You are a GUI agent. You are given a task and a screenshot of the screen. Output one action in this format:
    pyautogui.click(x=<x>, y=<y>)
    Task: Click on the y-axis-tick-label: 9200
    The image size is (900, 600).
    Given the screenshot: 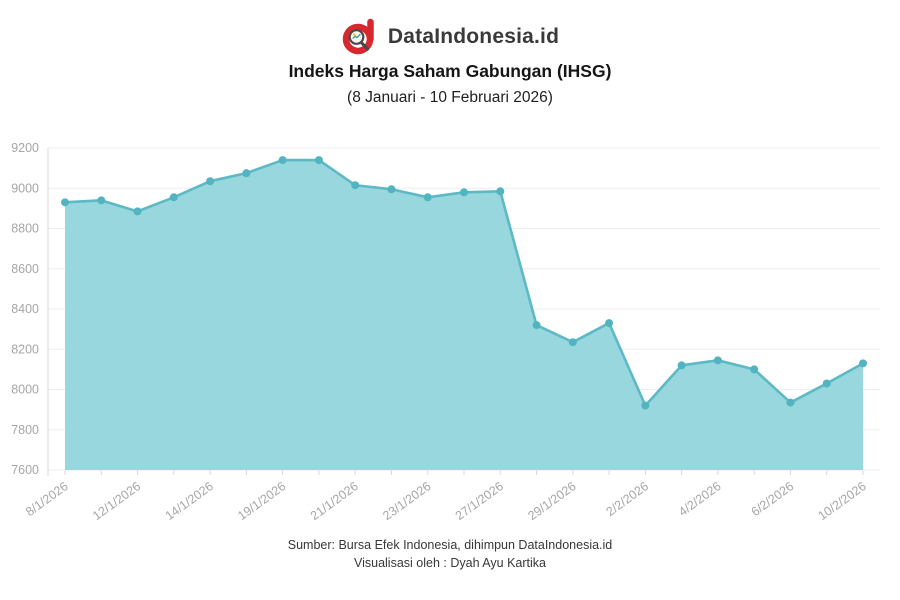 What is the action you would take?
    pyautogui.click(x=25, y=148)
    